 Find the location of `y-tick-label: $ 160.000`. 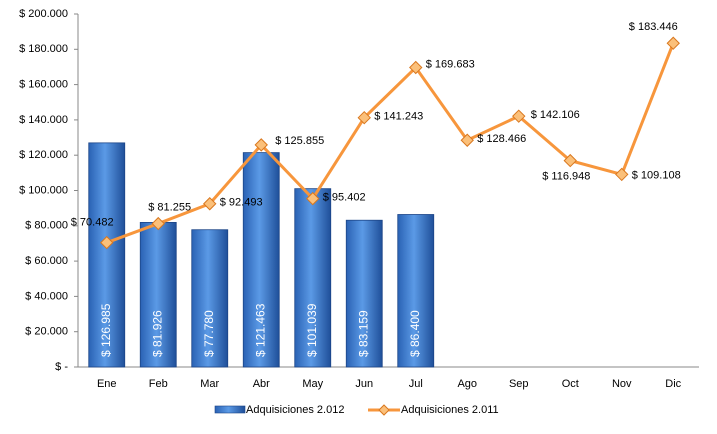

y-tick-label: $ 160.000 is located at coordinates (43, 85).